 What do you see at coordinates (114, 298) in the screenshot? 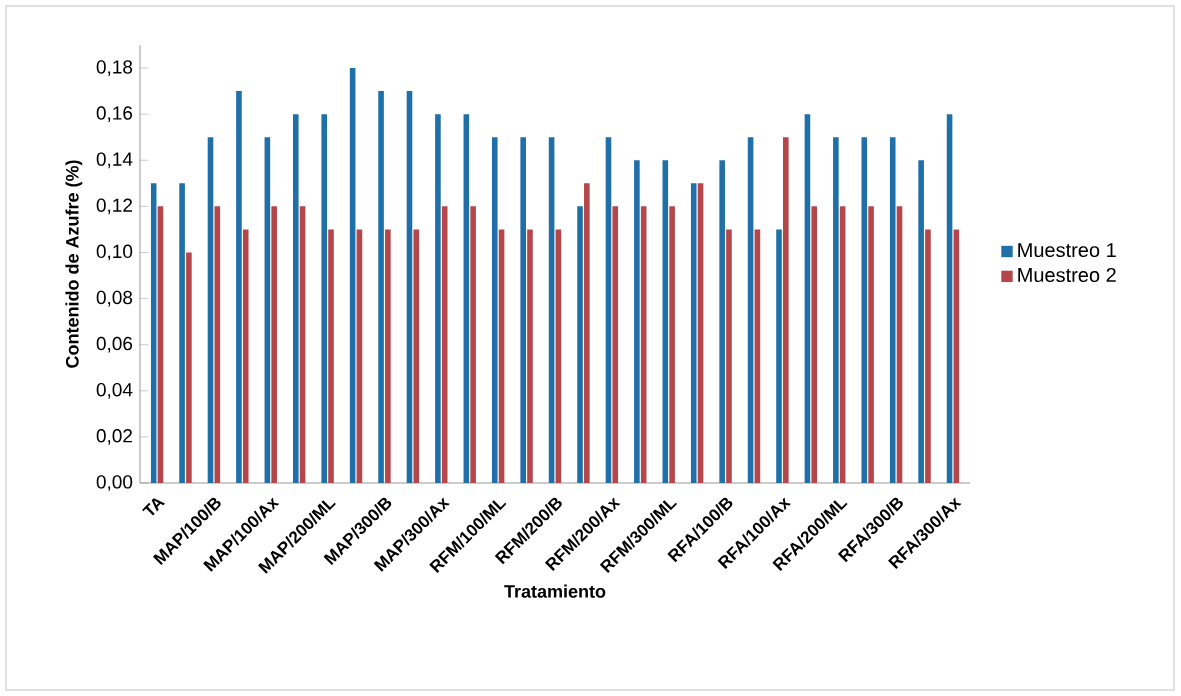
I see `y-tick-label: 0,08` at bounding box center [114, 298].